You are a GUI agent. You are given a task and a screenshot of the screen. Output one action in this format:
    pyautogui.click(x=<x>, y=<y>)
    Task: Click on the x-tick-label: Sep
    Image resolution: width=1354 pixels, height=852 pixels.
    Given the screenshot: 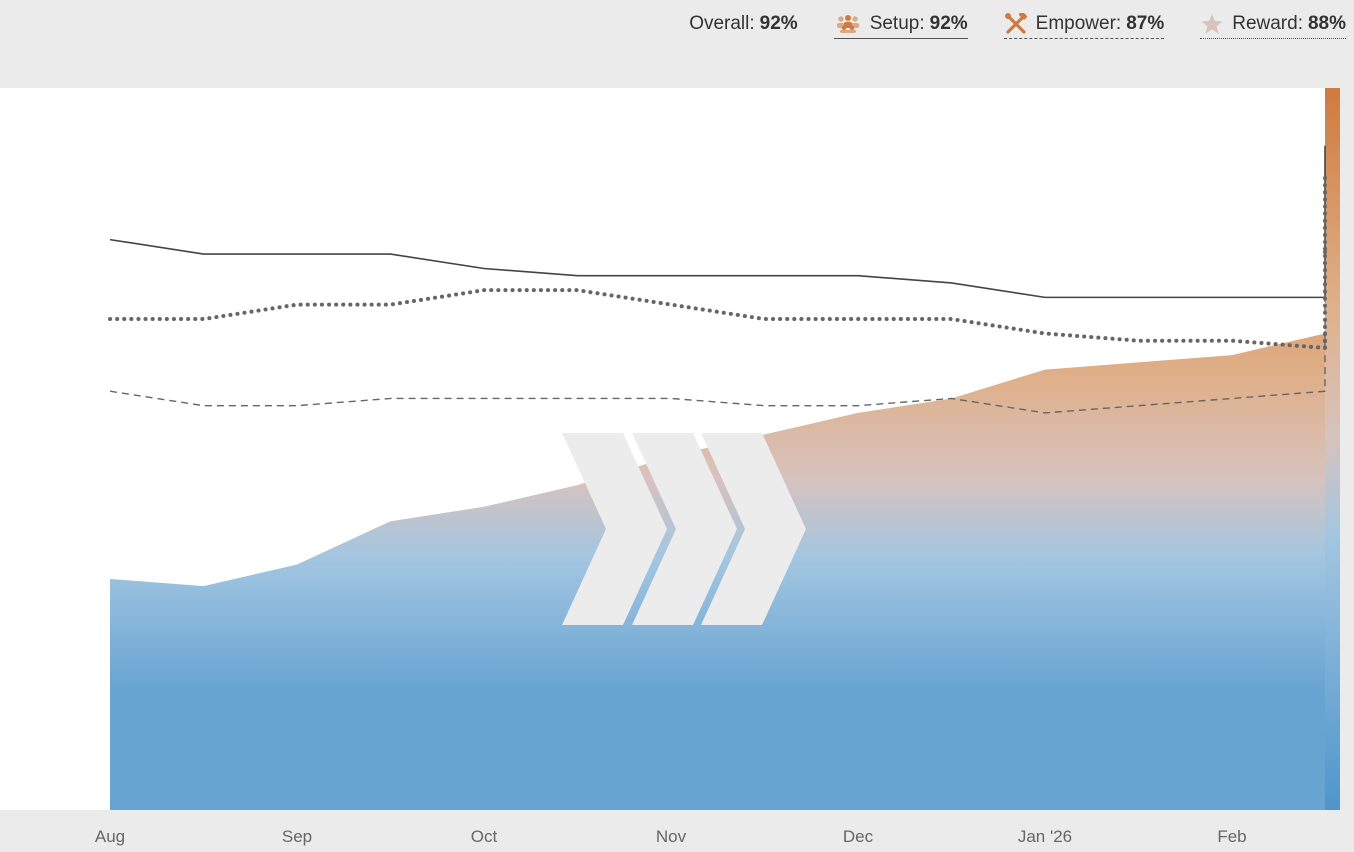 What is the action you would take?
    pyautogui.click(x=297, y=836)
    